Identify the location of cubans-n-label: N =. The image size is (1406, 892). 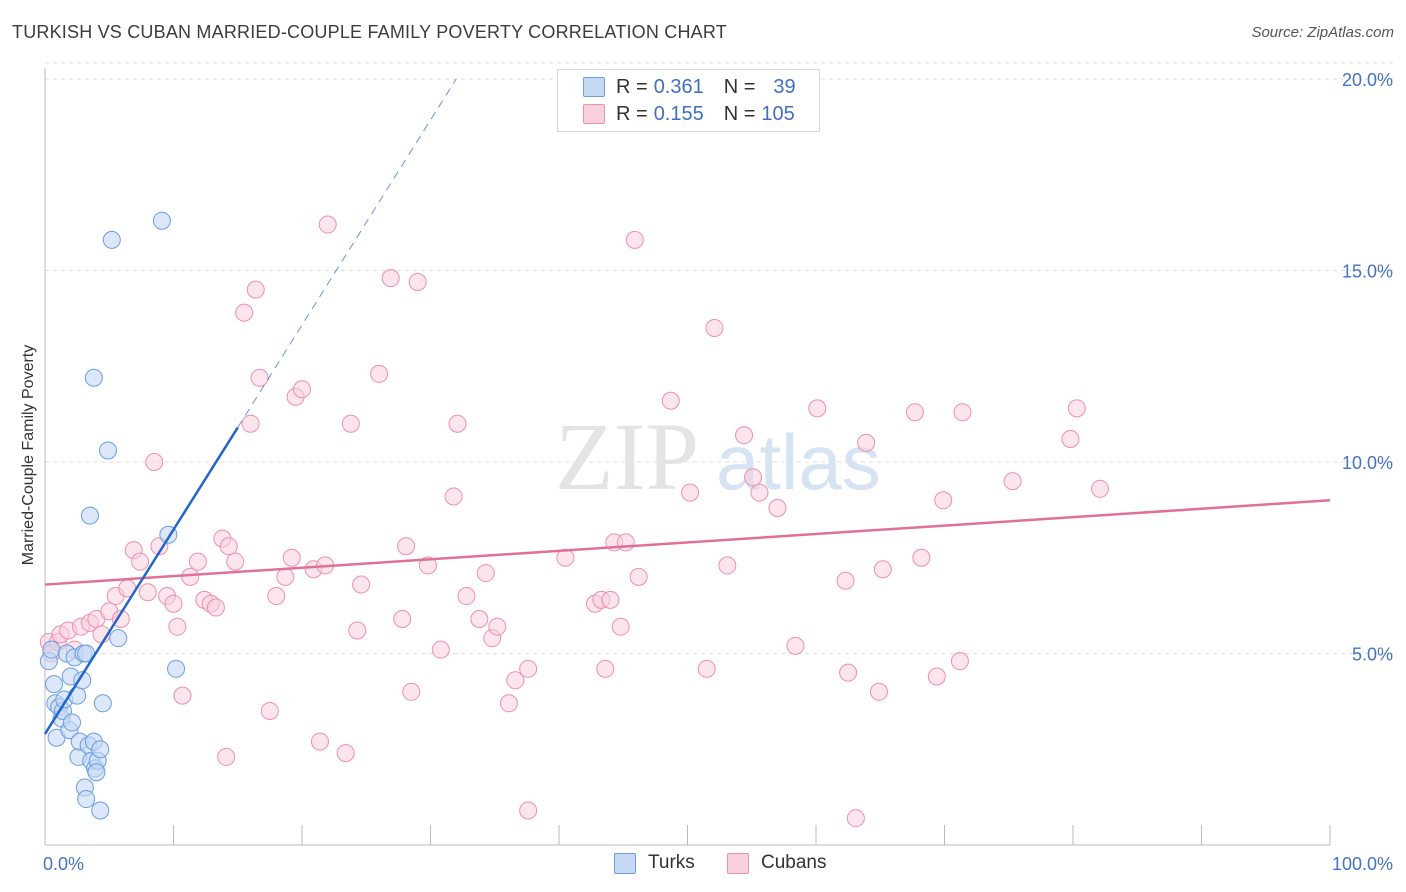
(739, 113).